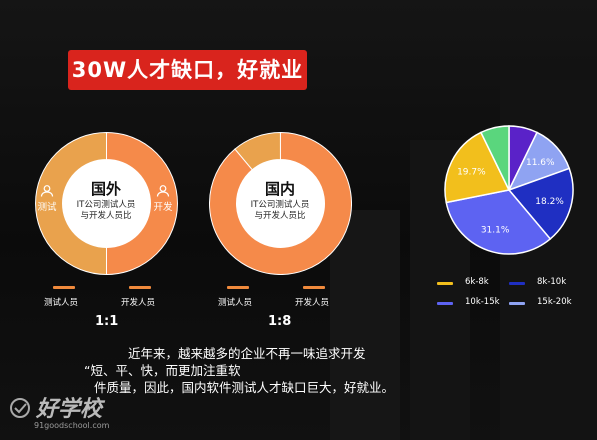  What do you see at coordinates (495, 231) in the screenshot?
I see `pie-slice-label: 31.1%` at bounding box center [495, 231].